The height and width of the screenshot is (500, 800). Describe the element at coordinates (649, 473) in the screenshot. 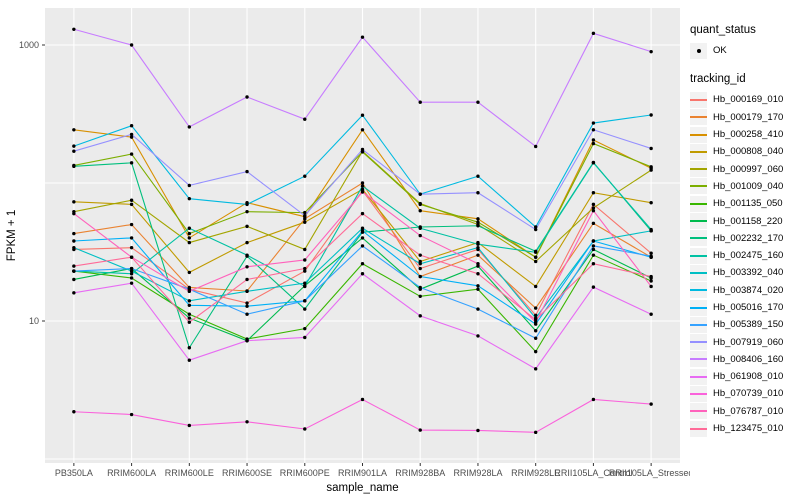

I see `x-tick-label: RRII105LA_Stressed` at that location.